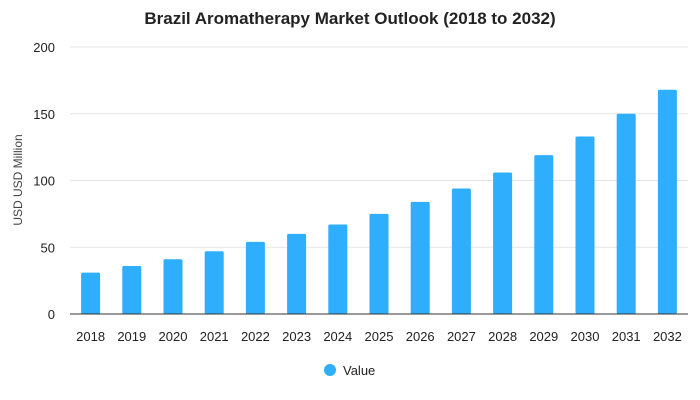 This screenshot has height=400, width=700. What do you see at coordinates (585, 336) in the screenshot?
I see `x-tick-label: 2030` at bounding box center [585, 336].